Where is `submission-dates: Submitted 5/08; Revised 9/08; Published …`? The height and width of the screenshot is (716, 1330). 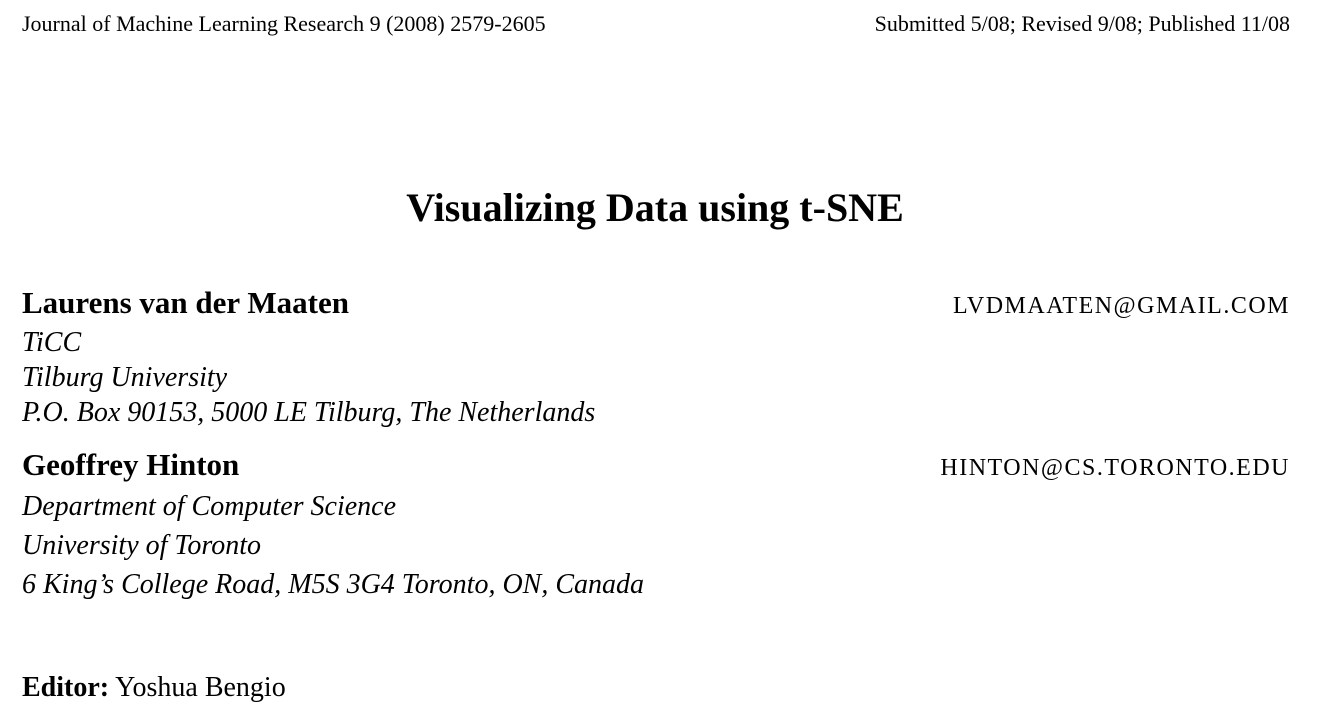 submission-dates: Submitted 5/08; Revised 9/08; Published … is located at coordinates (1082, 23).